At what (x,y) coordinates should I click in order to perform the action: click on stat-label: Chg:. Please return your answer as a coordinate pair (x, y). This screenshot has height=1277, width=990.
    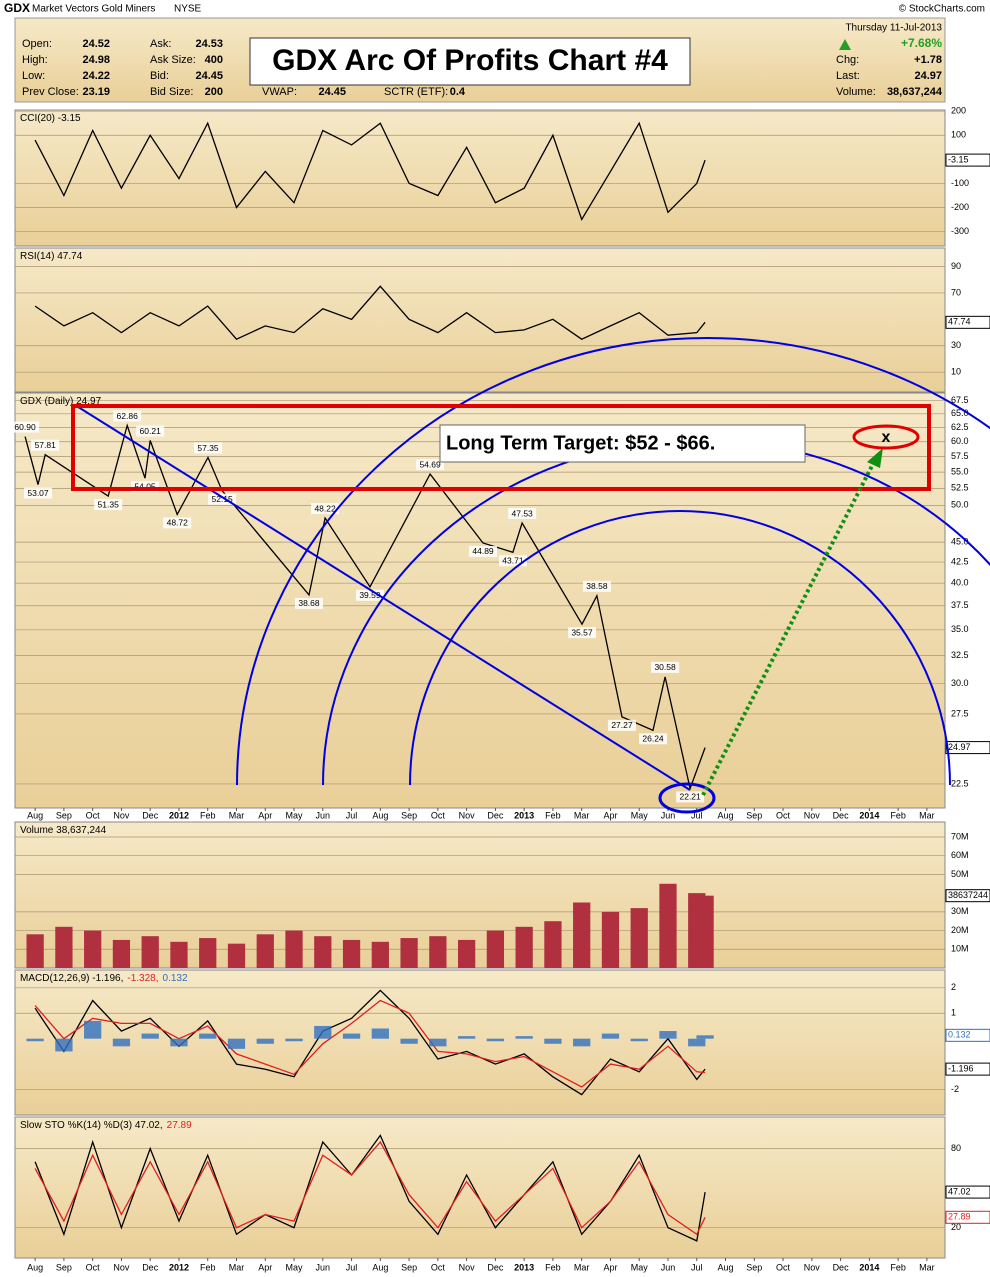
    Looking at the image, I should click on (847, 60).